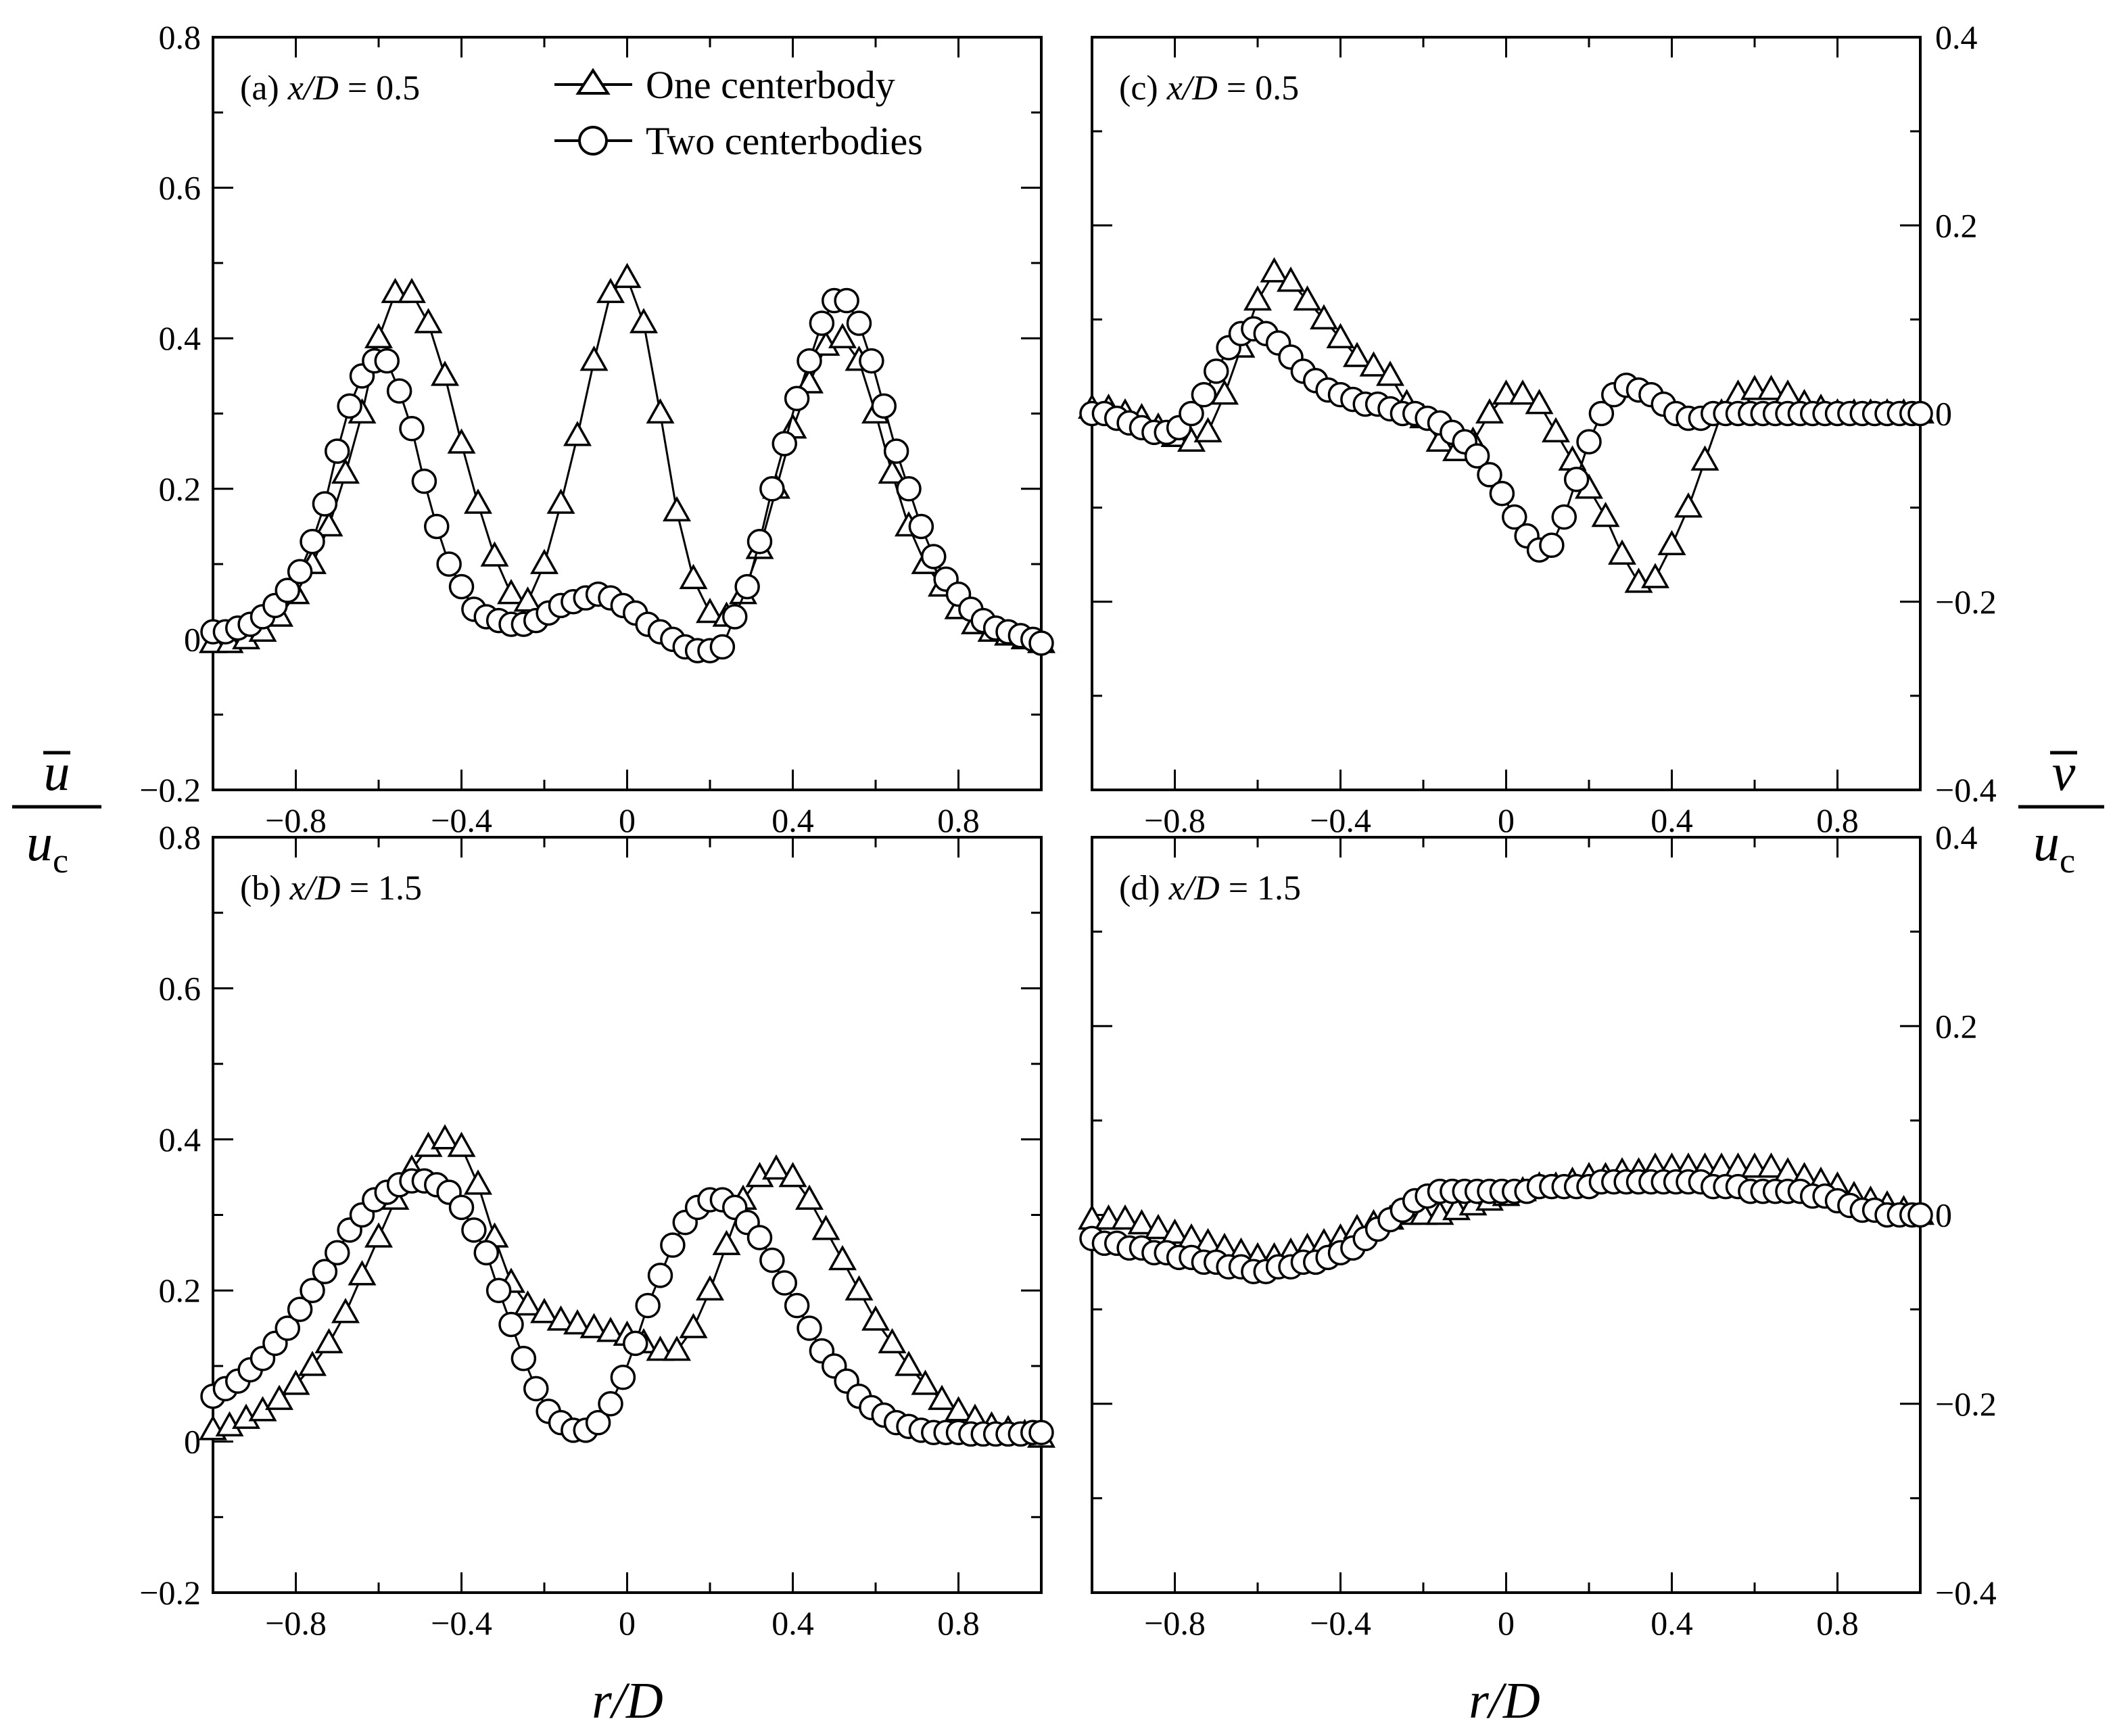 The image size is (2113, 1736). I want to click on x-tick-label: 0, so click(1506, 1623).